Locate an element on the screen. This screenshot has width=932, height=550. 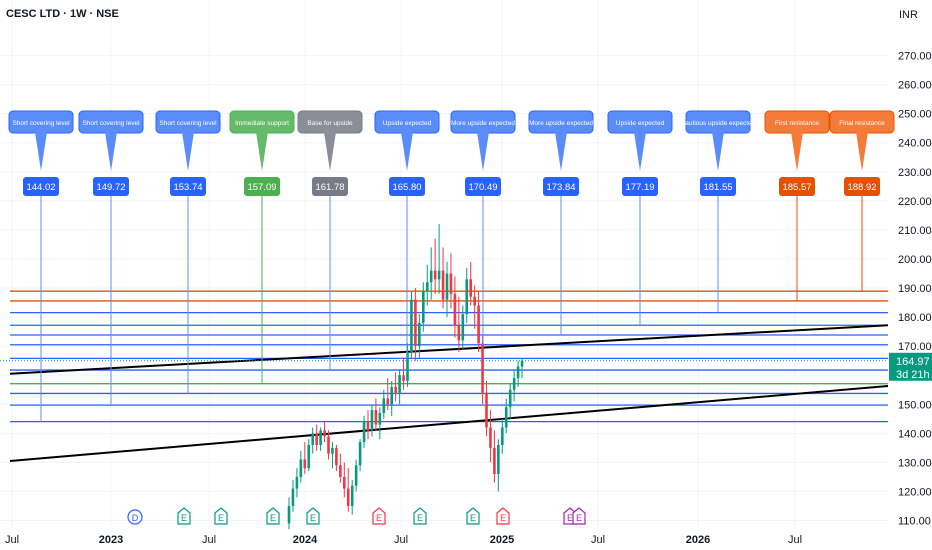
last-price-value: 164.97 is located at coordinates (913, 362).